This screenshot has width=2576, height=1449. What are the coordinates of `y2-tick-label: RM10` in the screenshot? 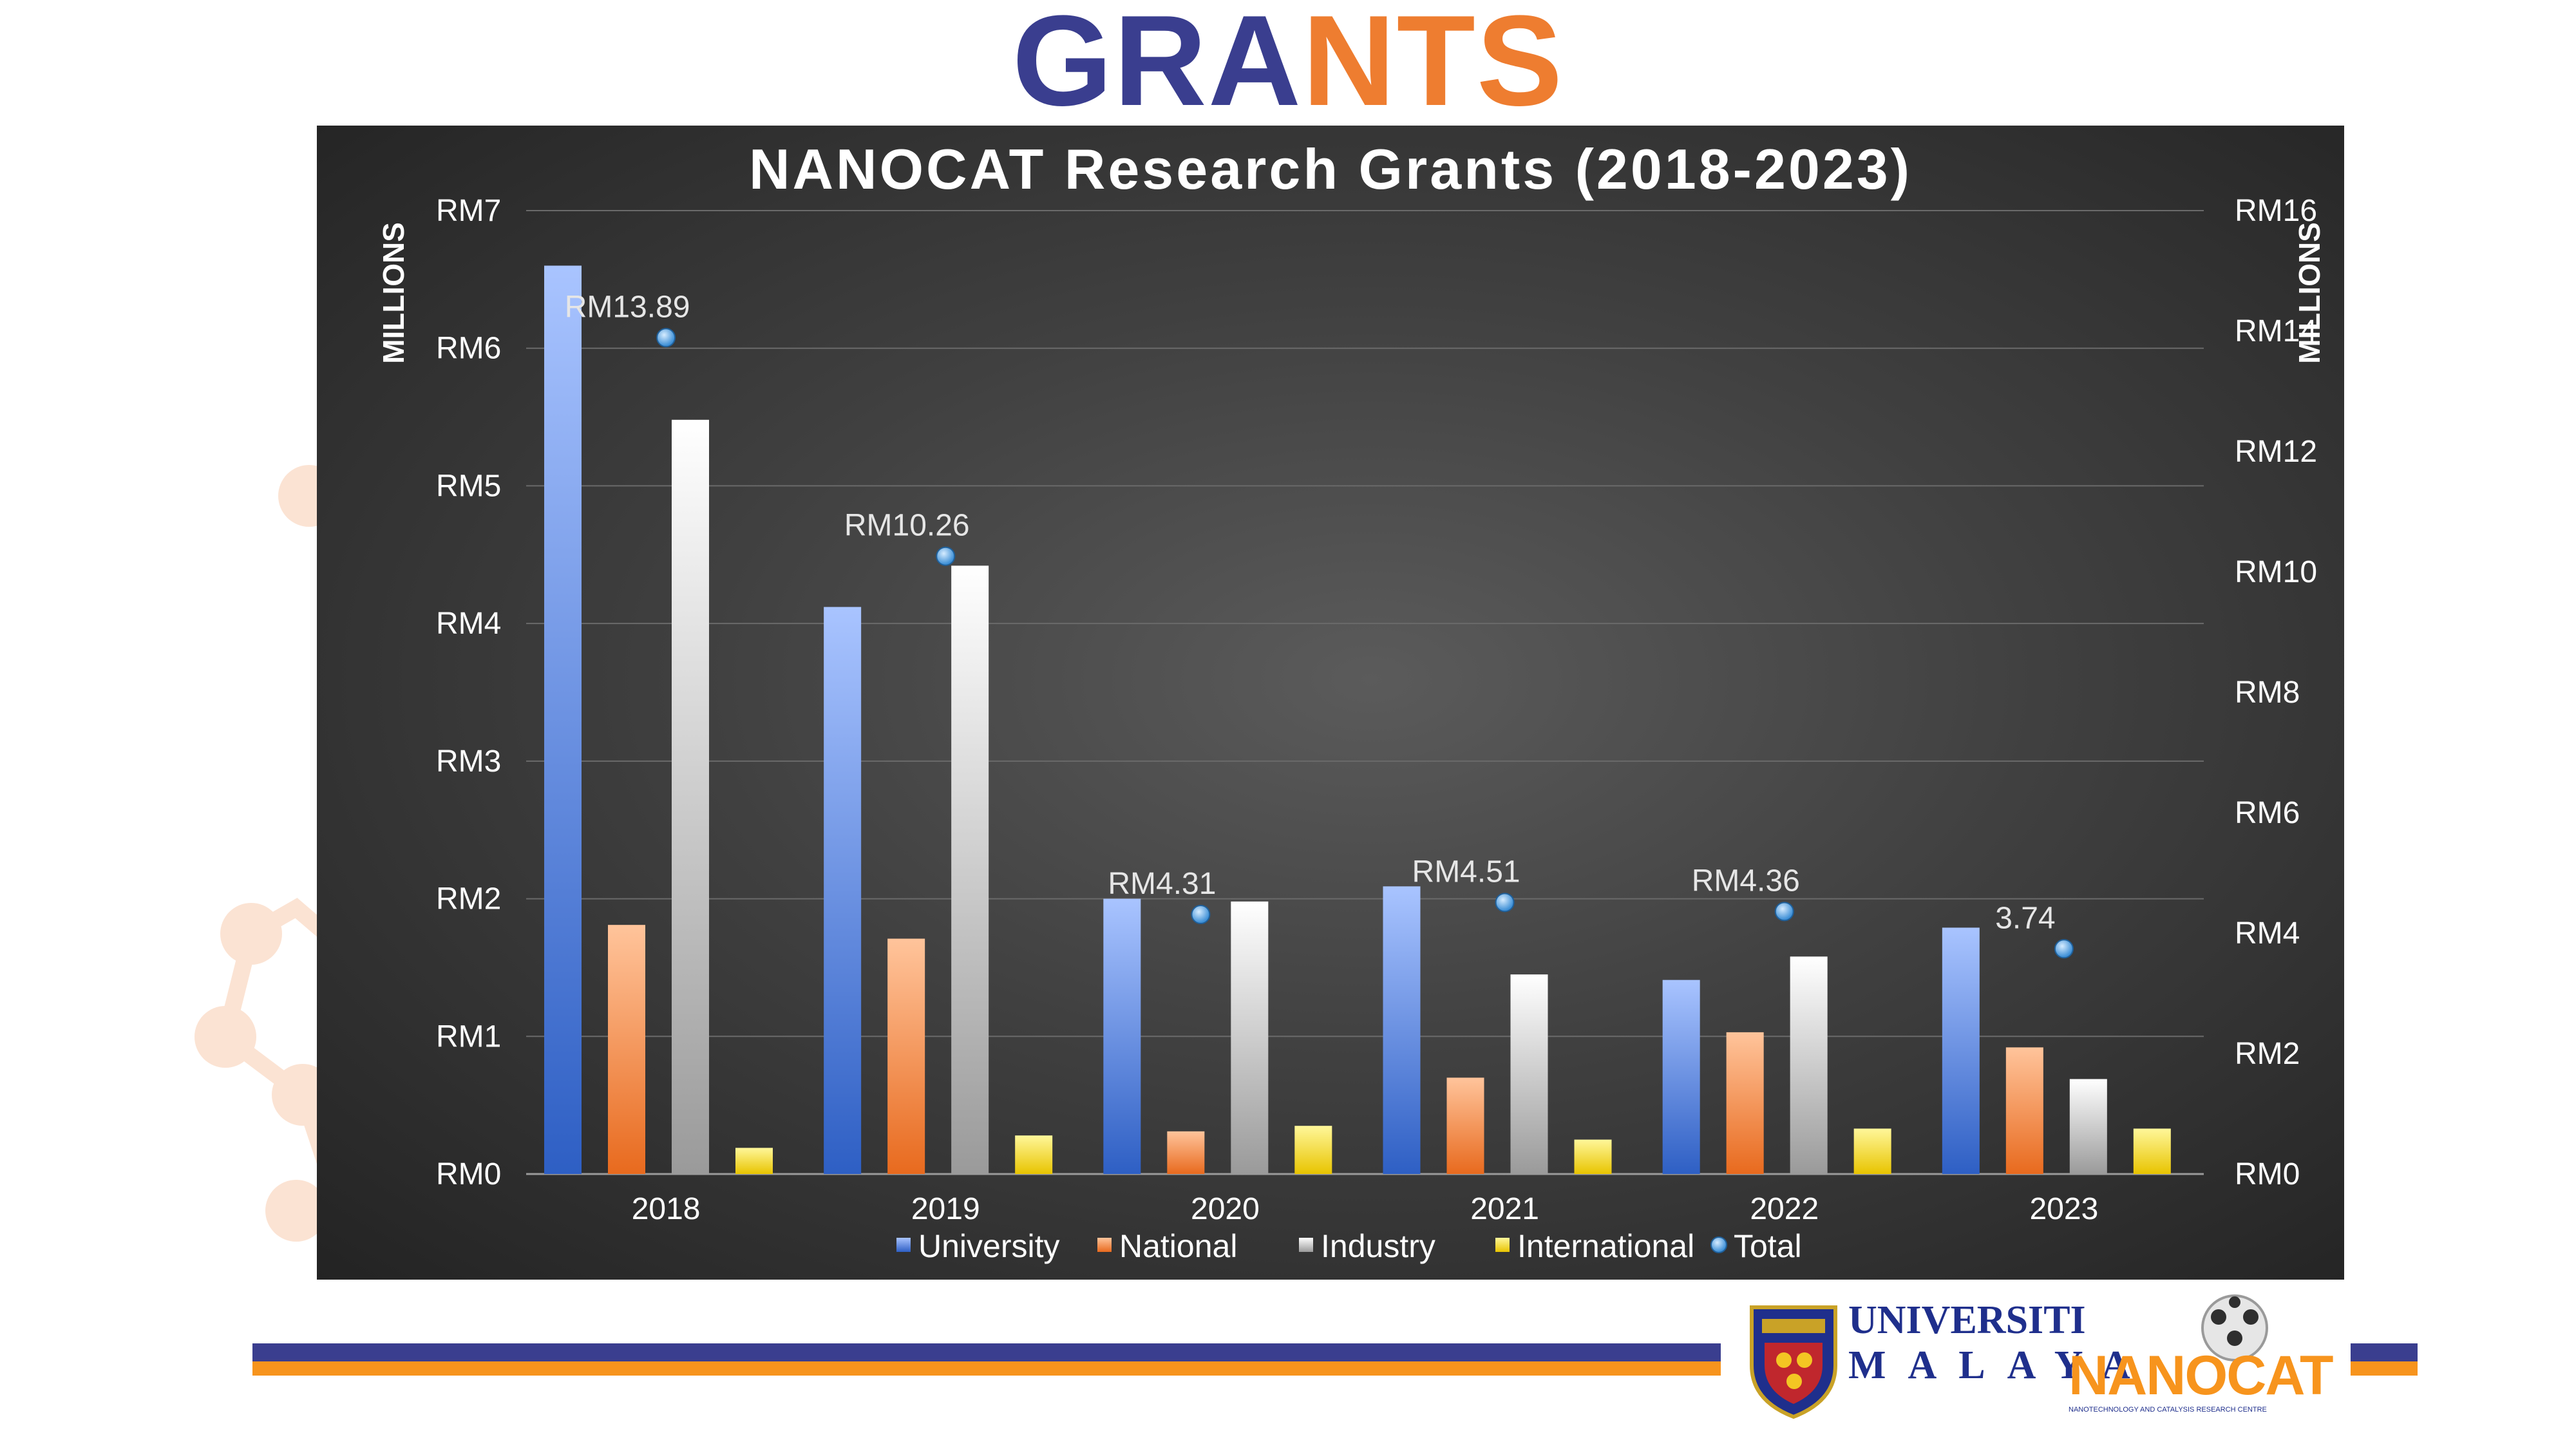 It's located at (2276, 572).